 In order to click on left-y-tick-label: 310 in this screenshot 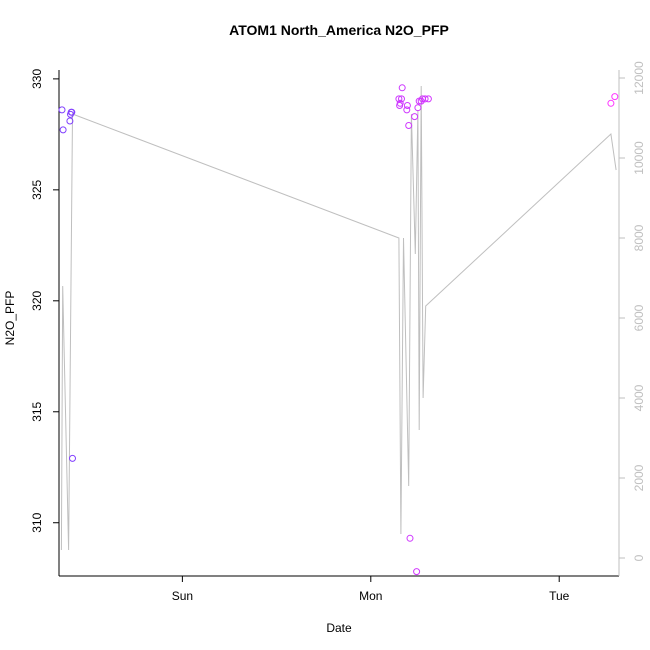, I will do `click(37, 522)`.